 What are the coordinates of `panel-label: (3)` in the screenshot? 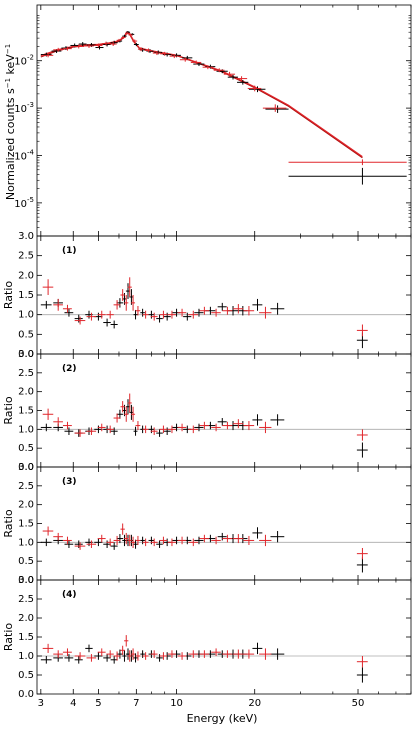 It's located at (69, 482).